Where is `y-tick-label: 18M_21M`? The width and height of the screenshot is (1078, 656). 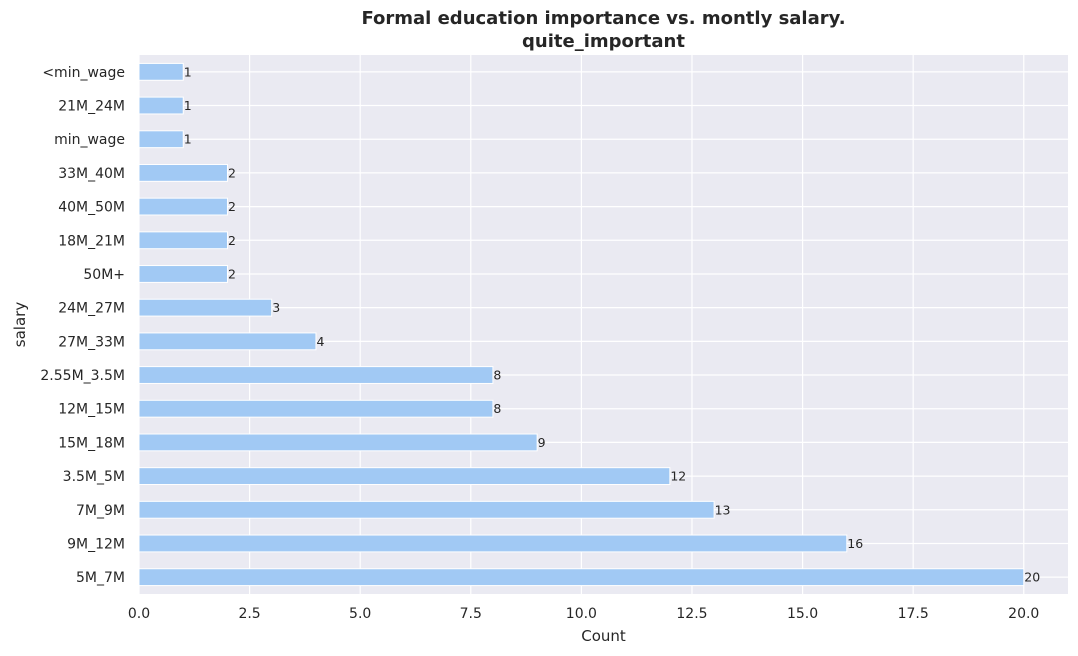 y-tick-label: 18M_21M is located at coordinates (91, 241).